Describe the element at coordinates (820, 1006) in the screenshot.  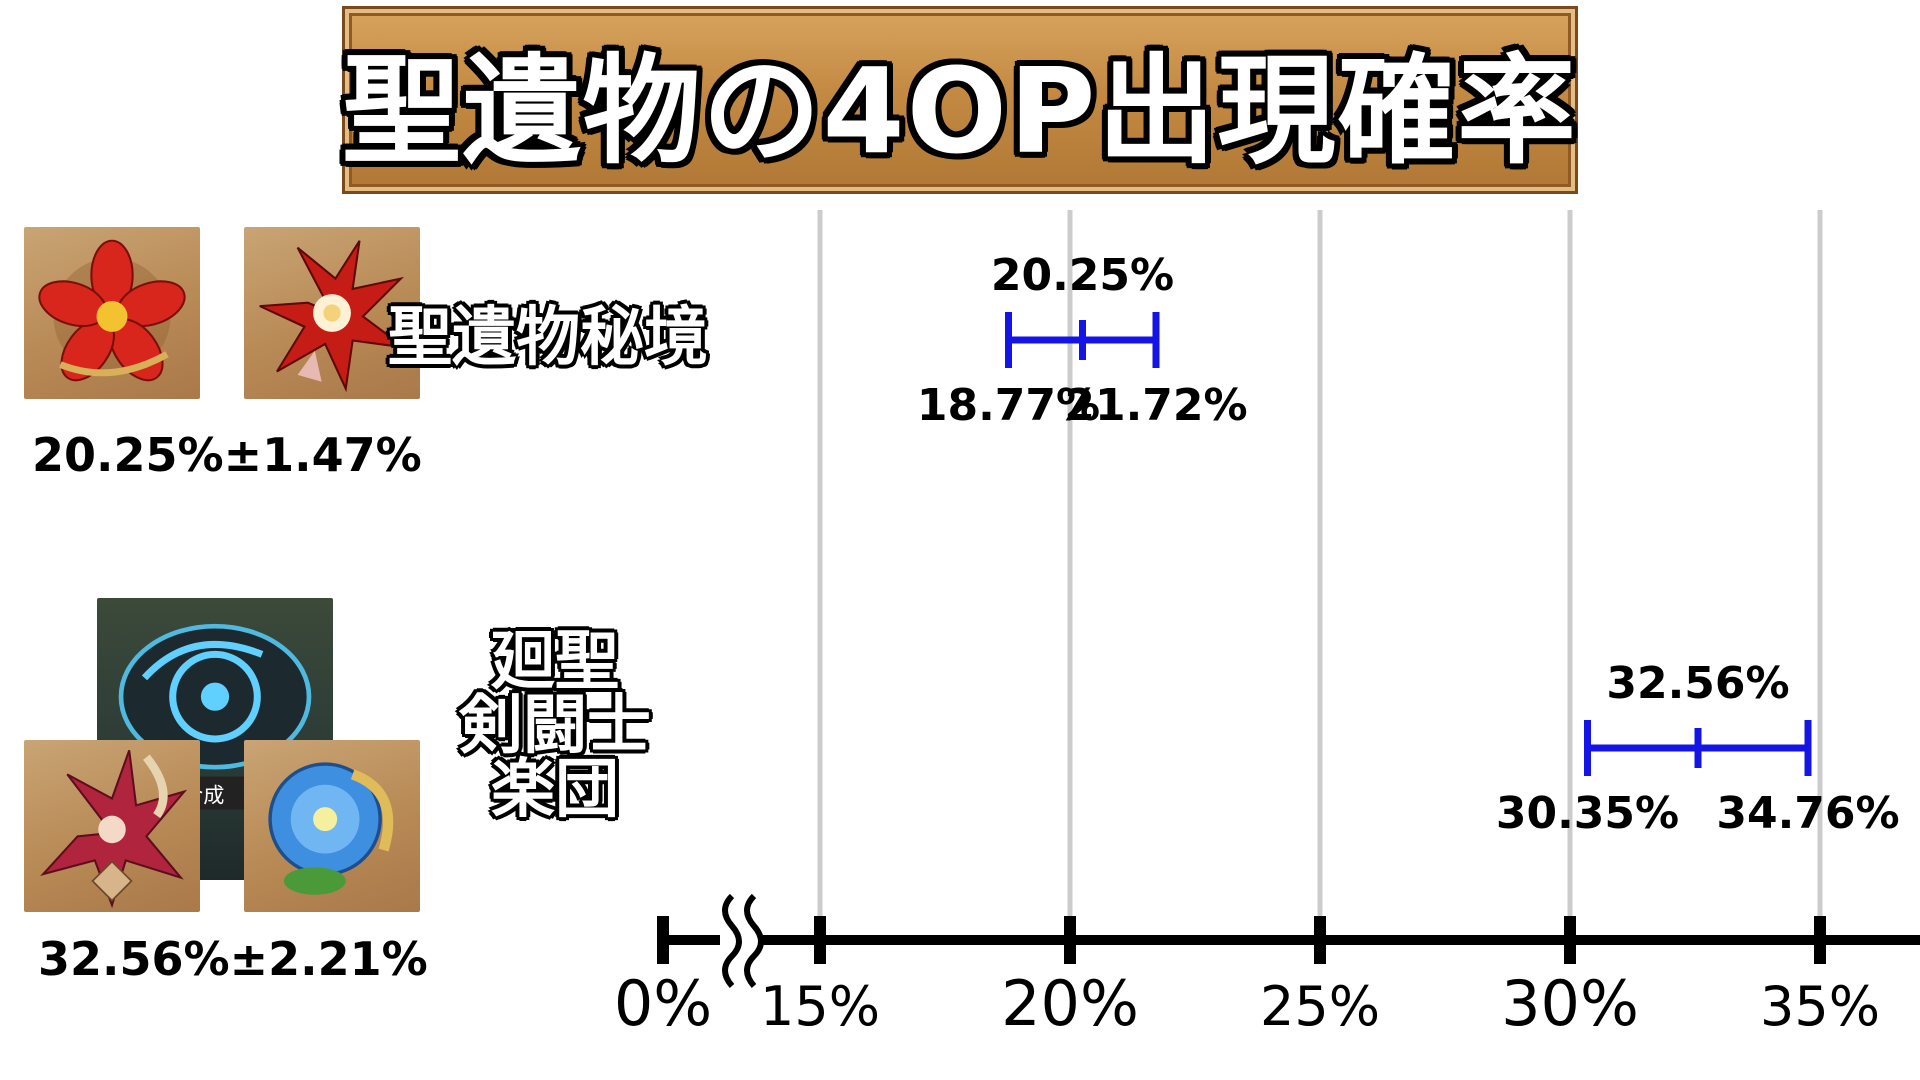
I see `tick-label-15: 15%` at that location.